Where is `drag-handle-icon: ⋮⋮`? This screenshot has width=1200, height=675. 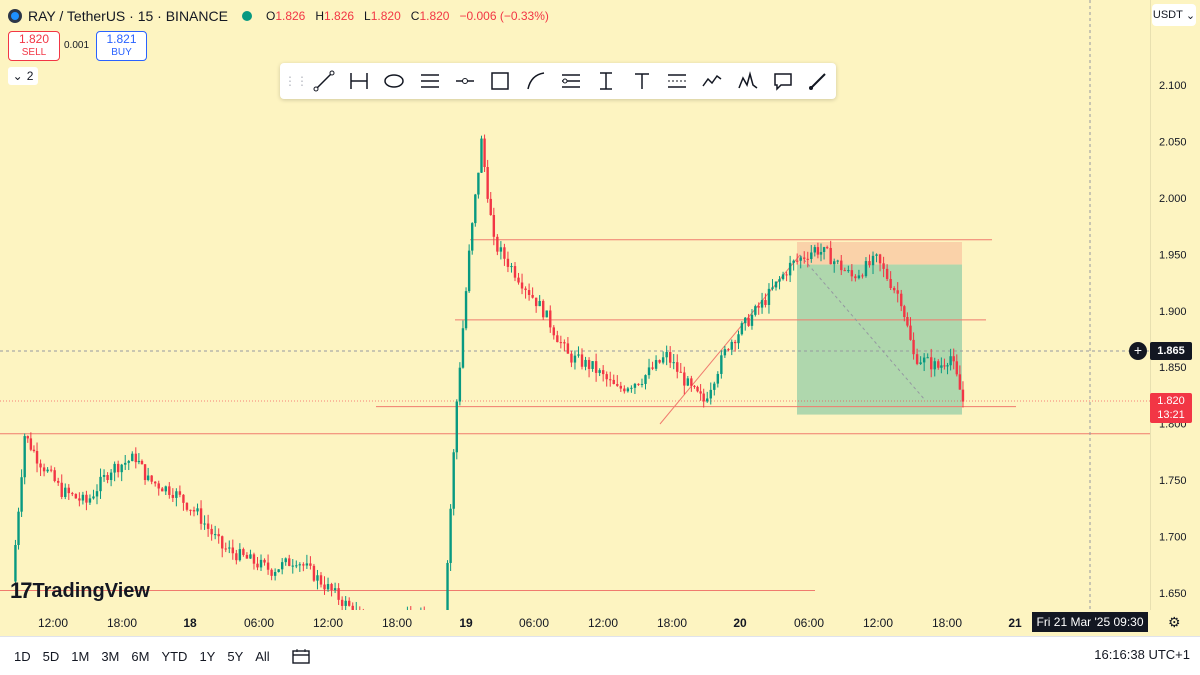
drag-handle-icon: ⋮⋮ is located at coordinates (296, 81).